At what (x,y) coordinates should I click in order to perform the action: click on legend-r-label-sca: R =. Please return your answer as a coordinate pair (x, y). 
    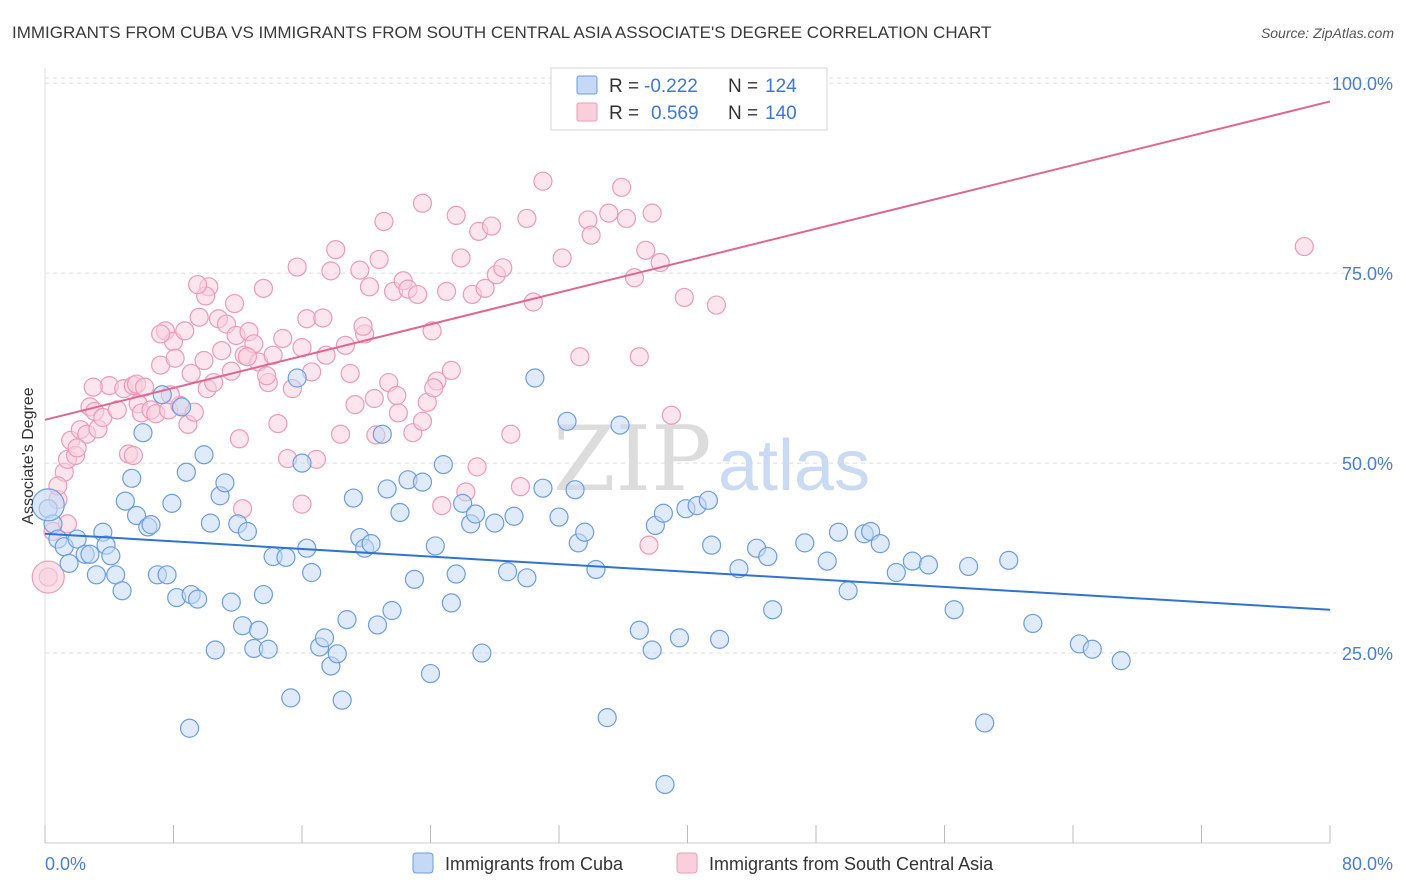
    Looking at the image, I should click on (624, 113).